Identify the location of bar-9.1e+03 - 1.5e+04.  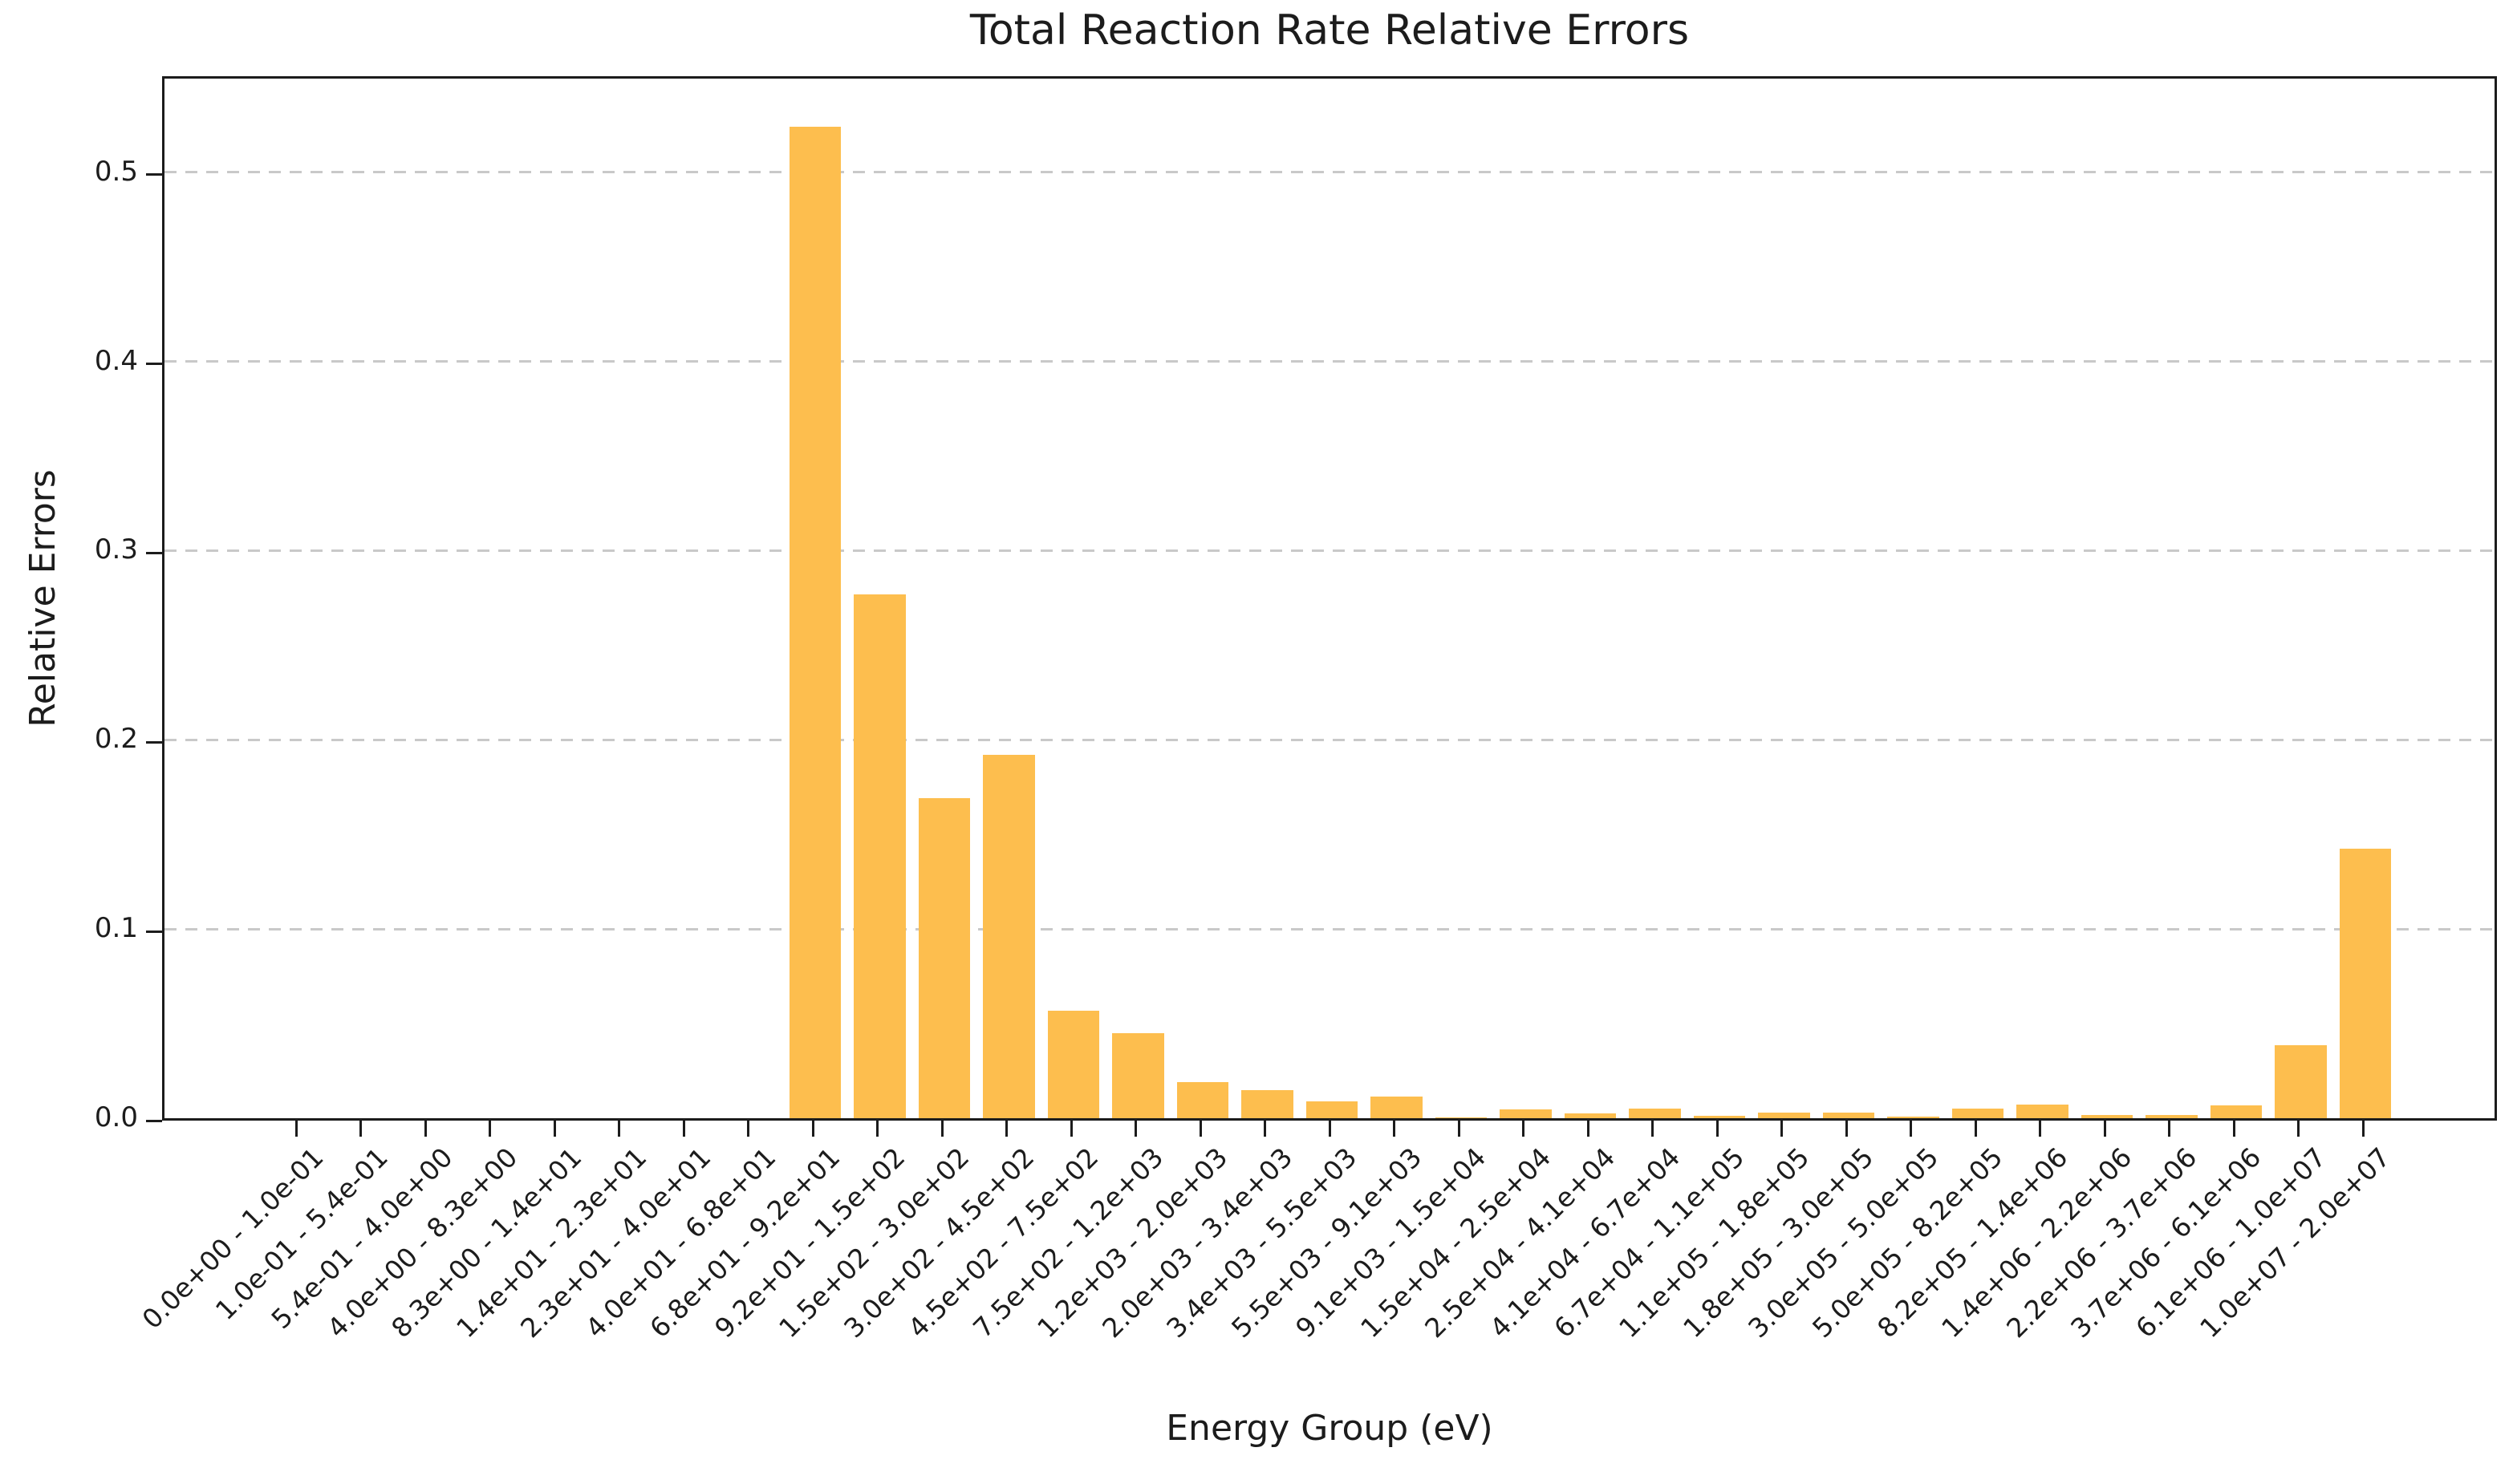
(1461, 1117).